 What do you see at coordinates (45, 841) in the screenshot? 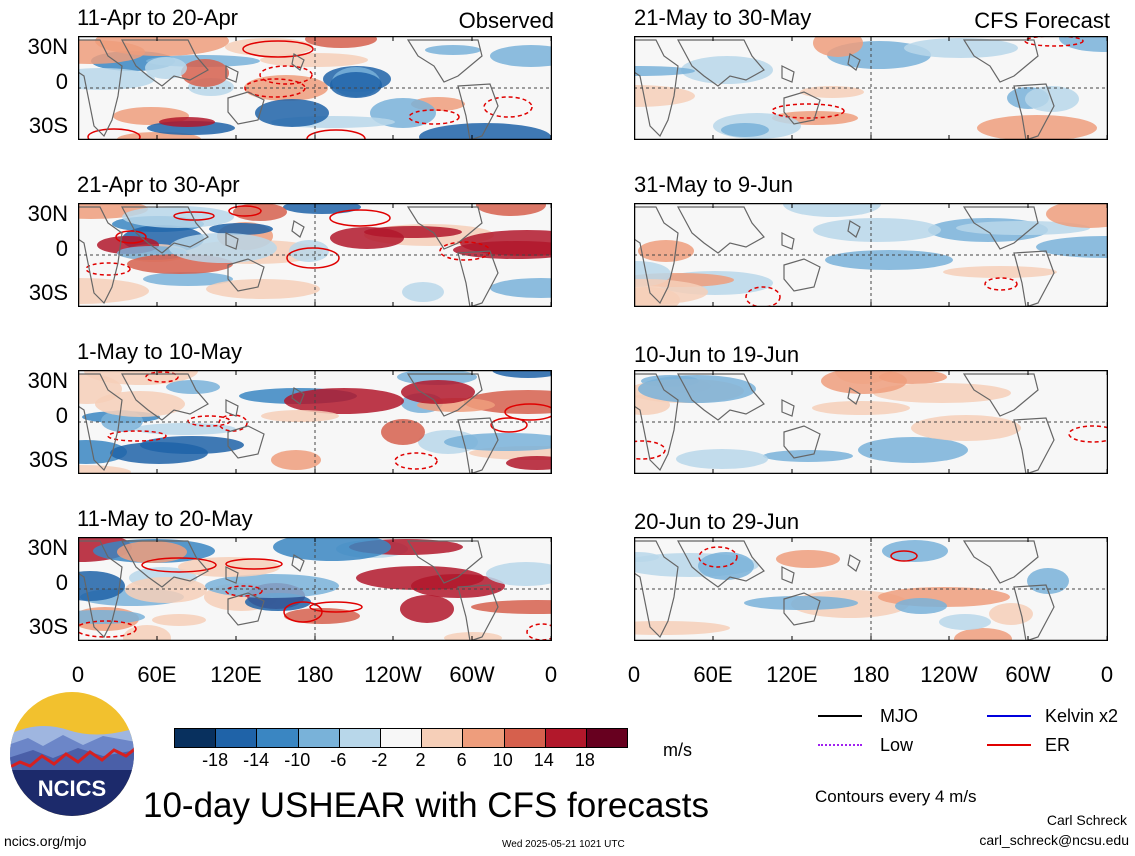
I see `footer-site: ncics.org/mjo` at bounding box center [45, 841].